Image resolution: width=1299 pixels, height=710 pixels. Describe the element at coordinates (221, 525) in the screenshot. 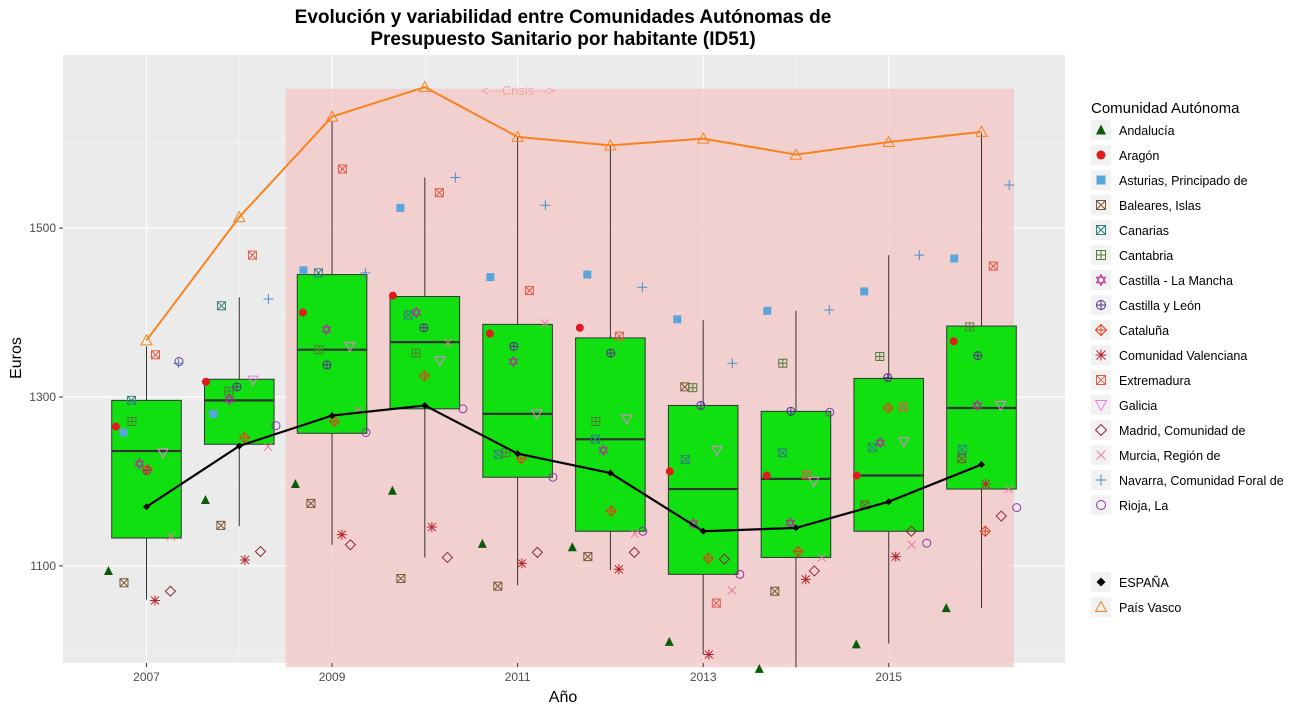

I see `point-baleares-islas-2008` at that location.